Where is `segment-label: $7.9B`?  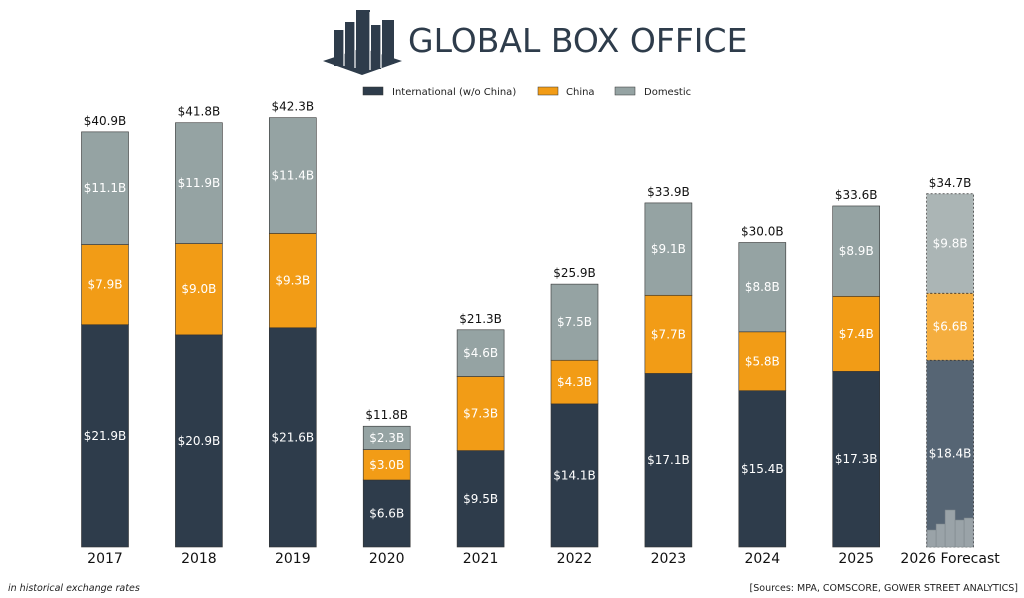
segment-label: $7.9B is located at coordinates (105, 285).